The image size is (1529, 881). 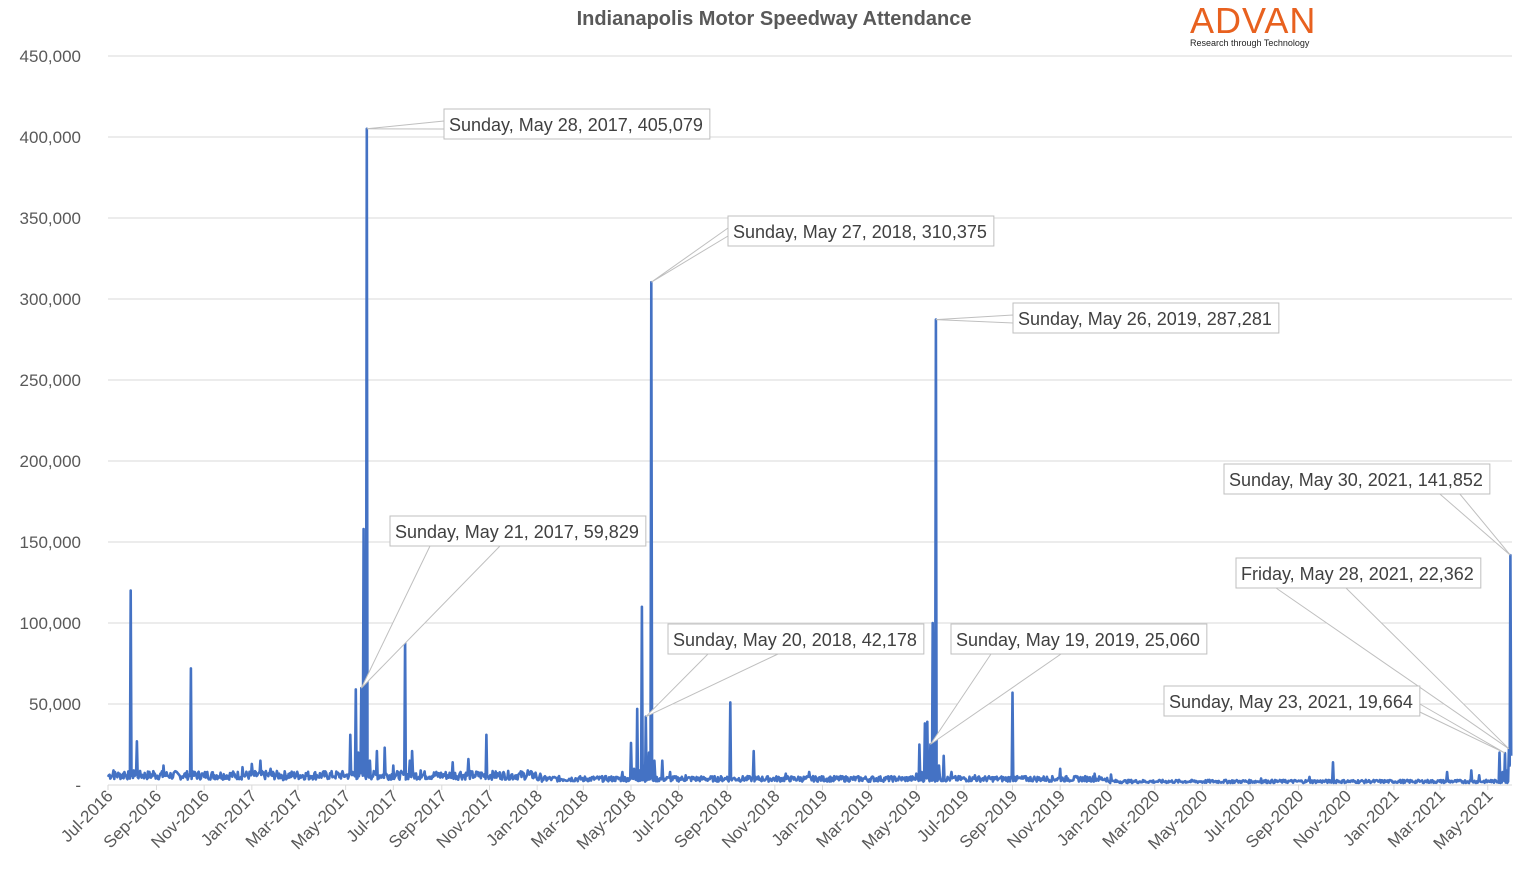 What do you see at coordinates (50, 56) in the screenshot?
I see `y-tick-label: 450,000` at bounding box center [50, 56].